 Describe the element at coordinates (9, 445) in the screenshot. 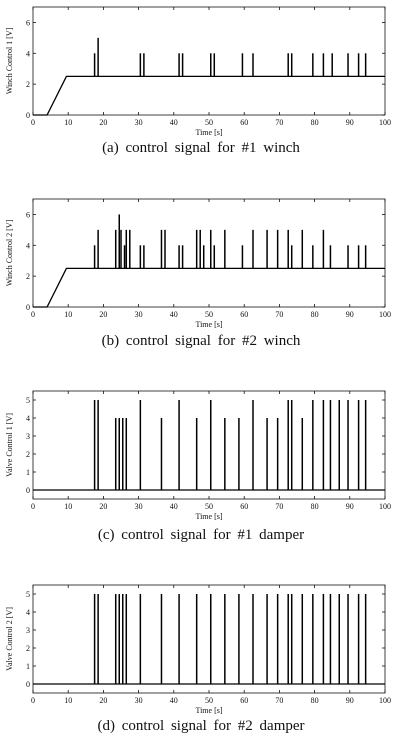

I see `y-axis-label: Valve Control 1 [V]` at that location.